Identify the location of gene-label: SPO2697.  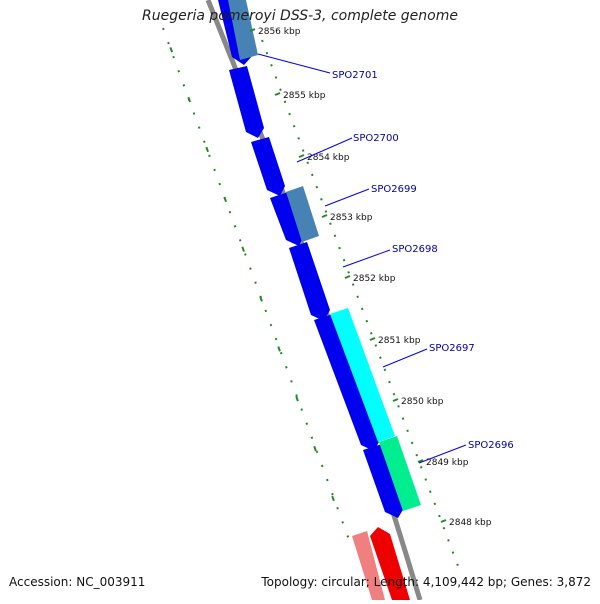
(452, 348).